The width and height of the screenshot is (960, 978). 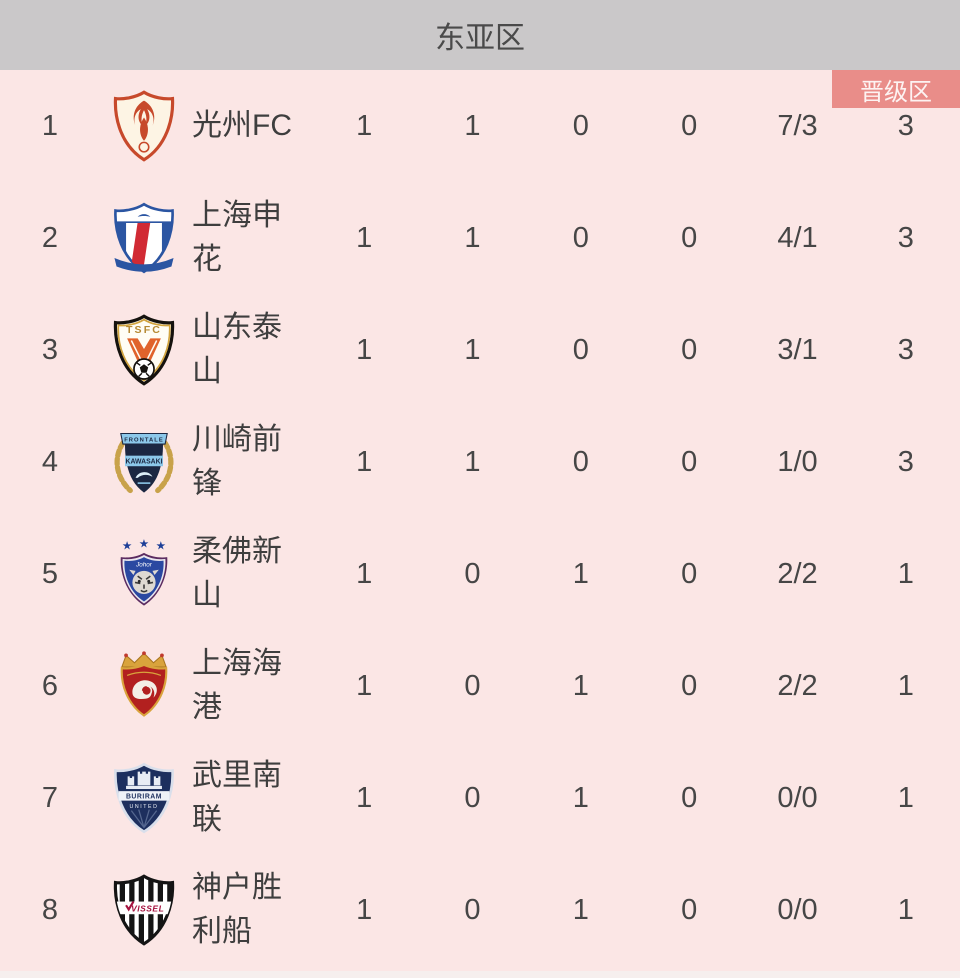 I want to click on table-row: 8 神户胜利船 1 0 1 0 0/0 1, so click(x=480, y=910).